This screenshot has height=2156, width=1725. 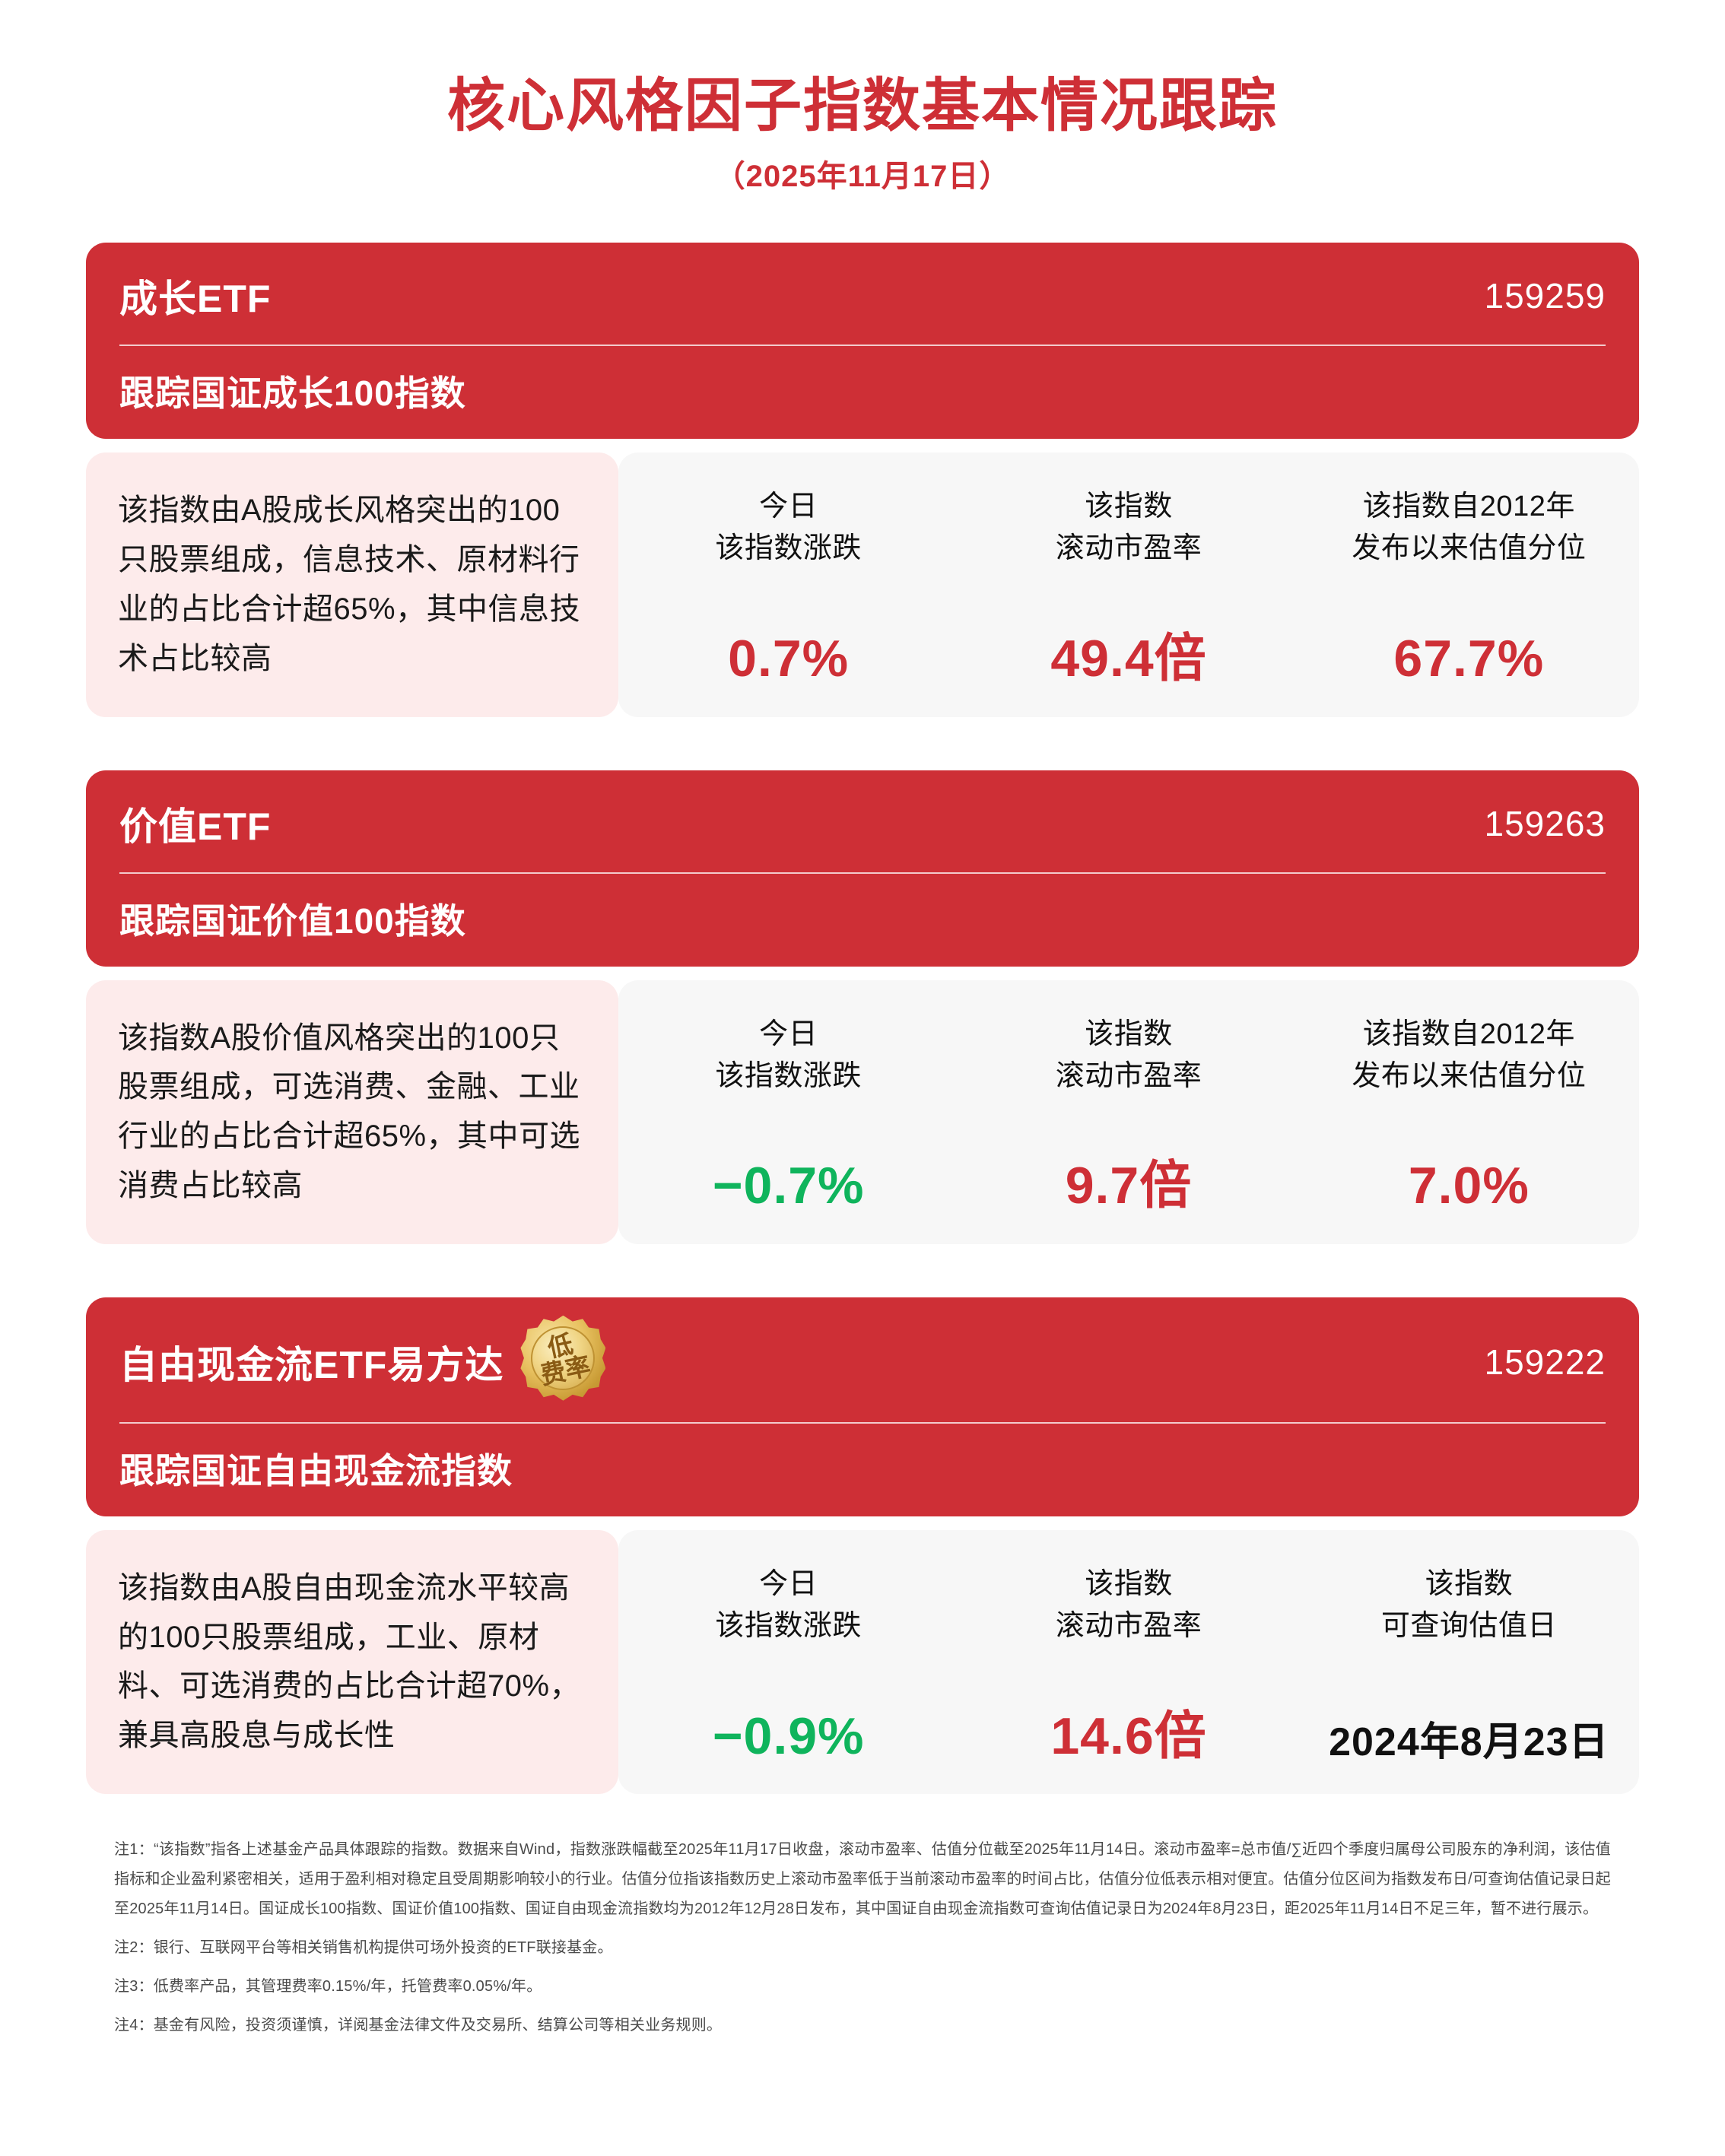 I want to click on stat-value: −0.7%, so click(x=789, y=1186).